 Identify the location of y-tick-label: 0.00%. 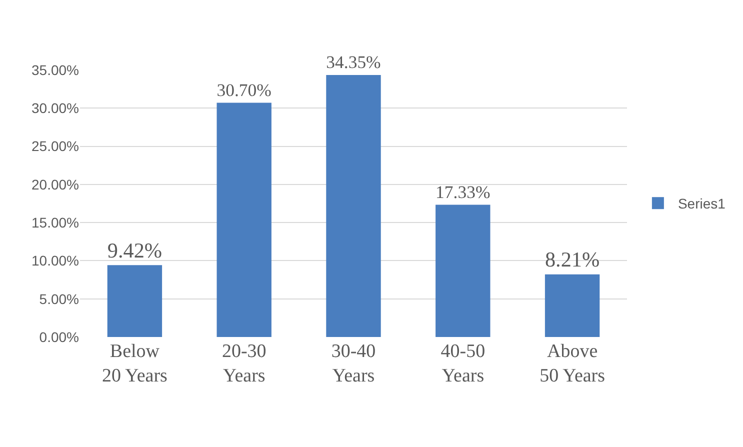
(59, 336).